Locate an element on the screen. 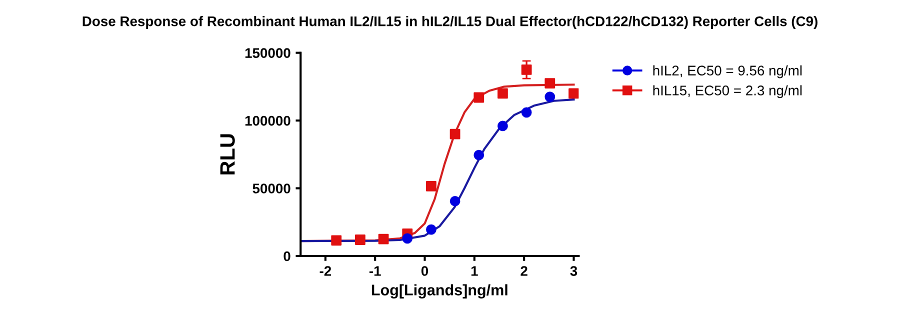 This screenshot has width=900, height=320. y-axis-title: RLU is located at coordinates (227, 154).